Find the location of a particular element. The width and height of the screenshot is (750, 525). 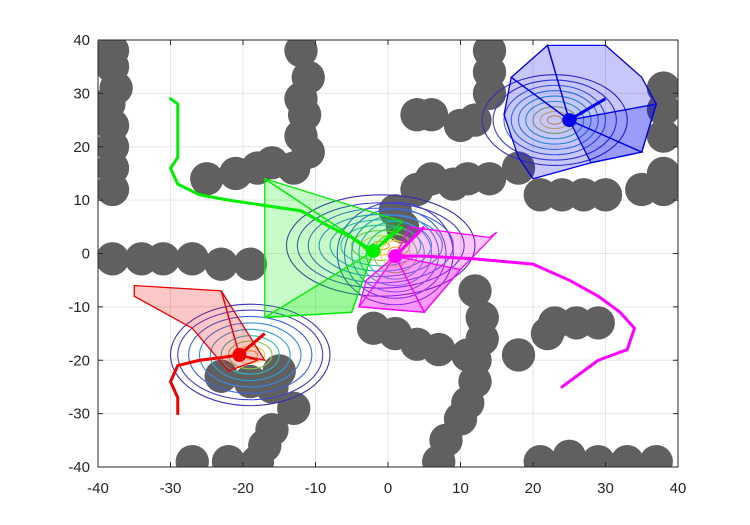

x-tick-label: 30 is located at coordinates (605, 488).